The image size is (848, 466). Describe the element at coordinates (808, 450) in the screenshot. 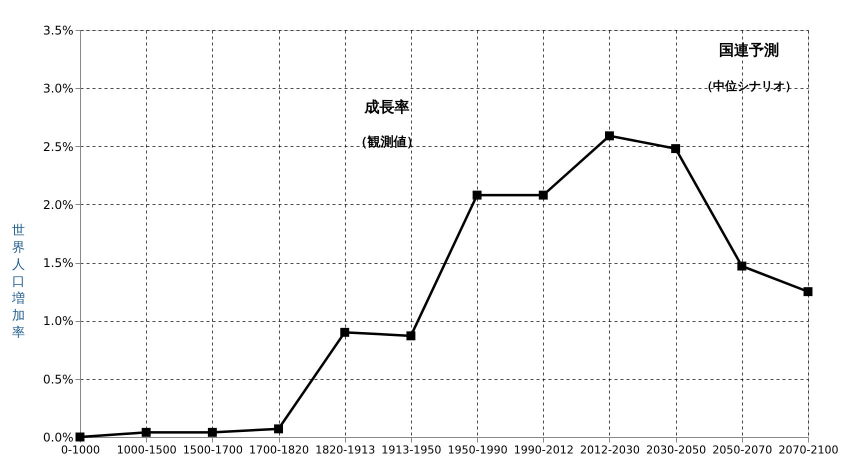

I see `x-tick-label: 2070-2100` at that location.